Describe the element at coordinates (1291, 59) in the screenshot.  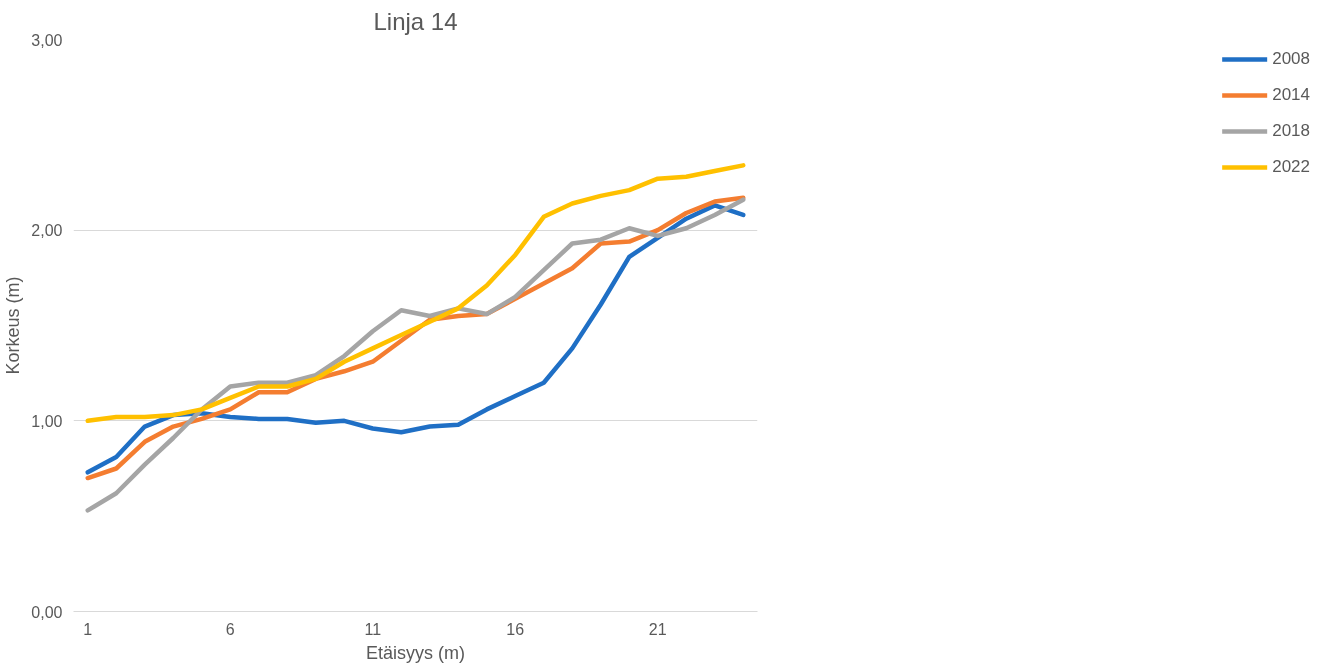
I see `legend-label: 2008` at that location.